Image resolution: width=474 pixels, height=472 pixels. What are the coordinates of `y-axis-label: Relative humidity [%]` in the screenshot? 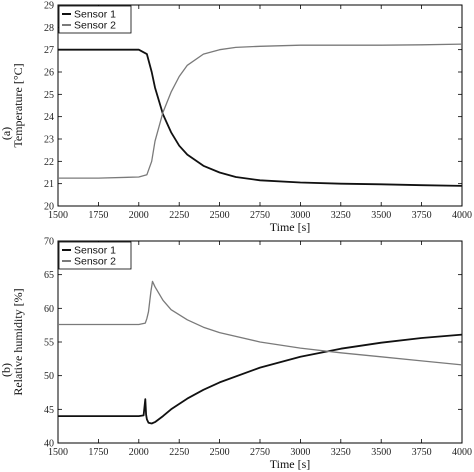 It's located at (18, 341).